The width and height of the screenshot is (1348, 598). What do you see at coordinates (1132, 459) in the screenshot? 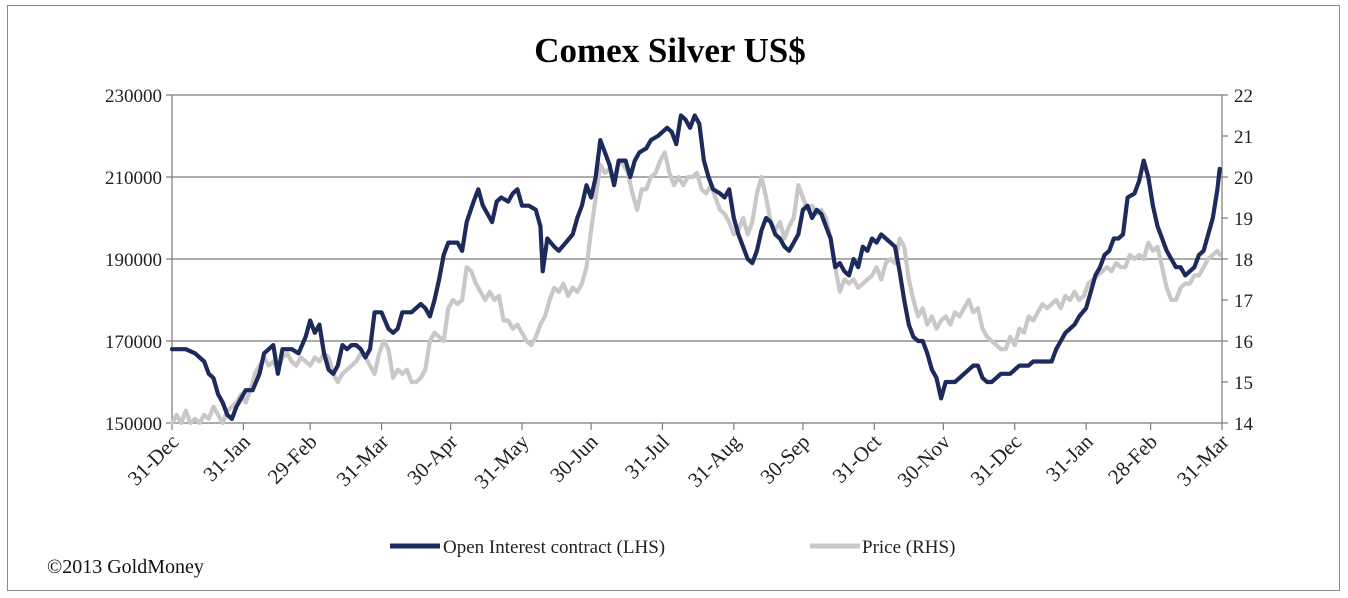
I see `x-tick-label: 28-Feb` at bounding box center [1132, 459].